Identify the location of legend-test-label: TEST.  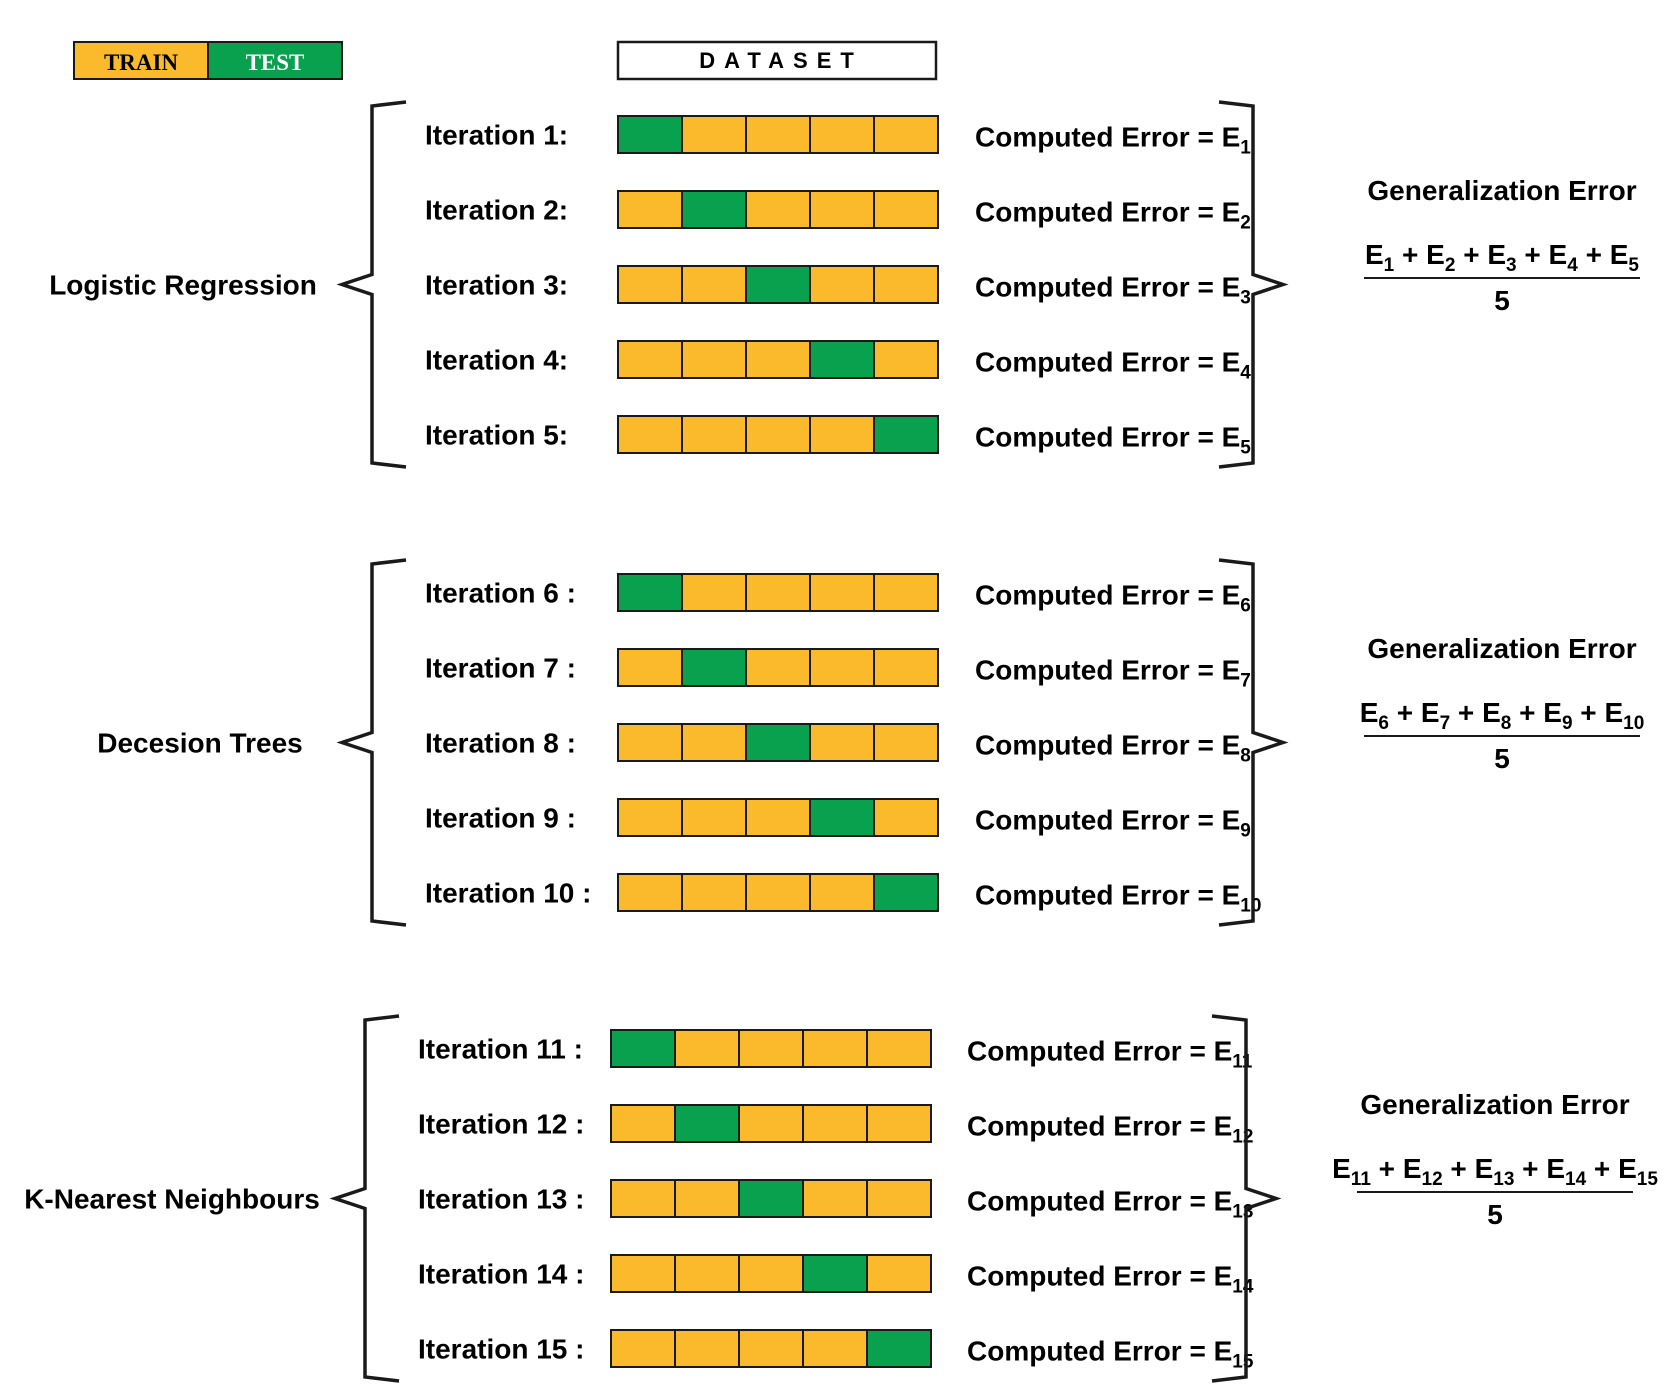
(275, 62).